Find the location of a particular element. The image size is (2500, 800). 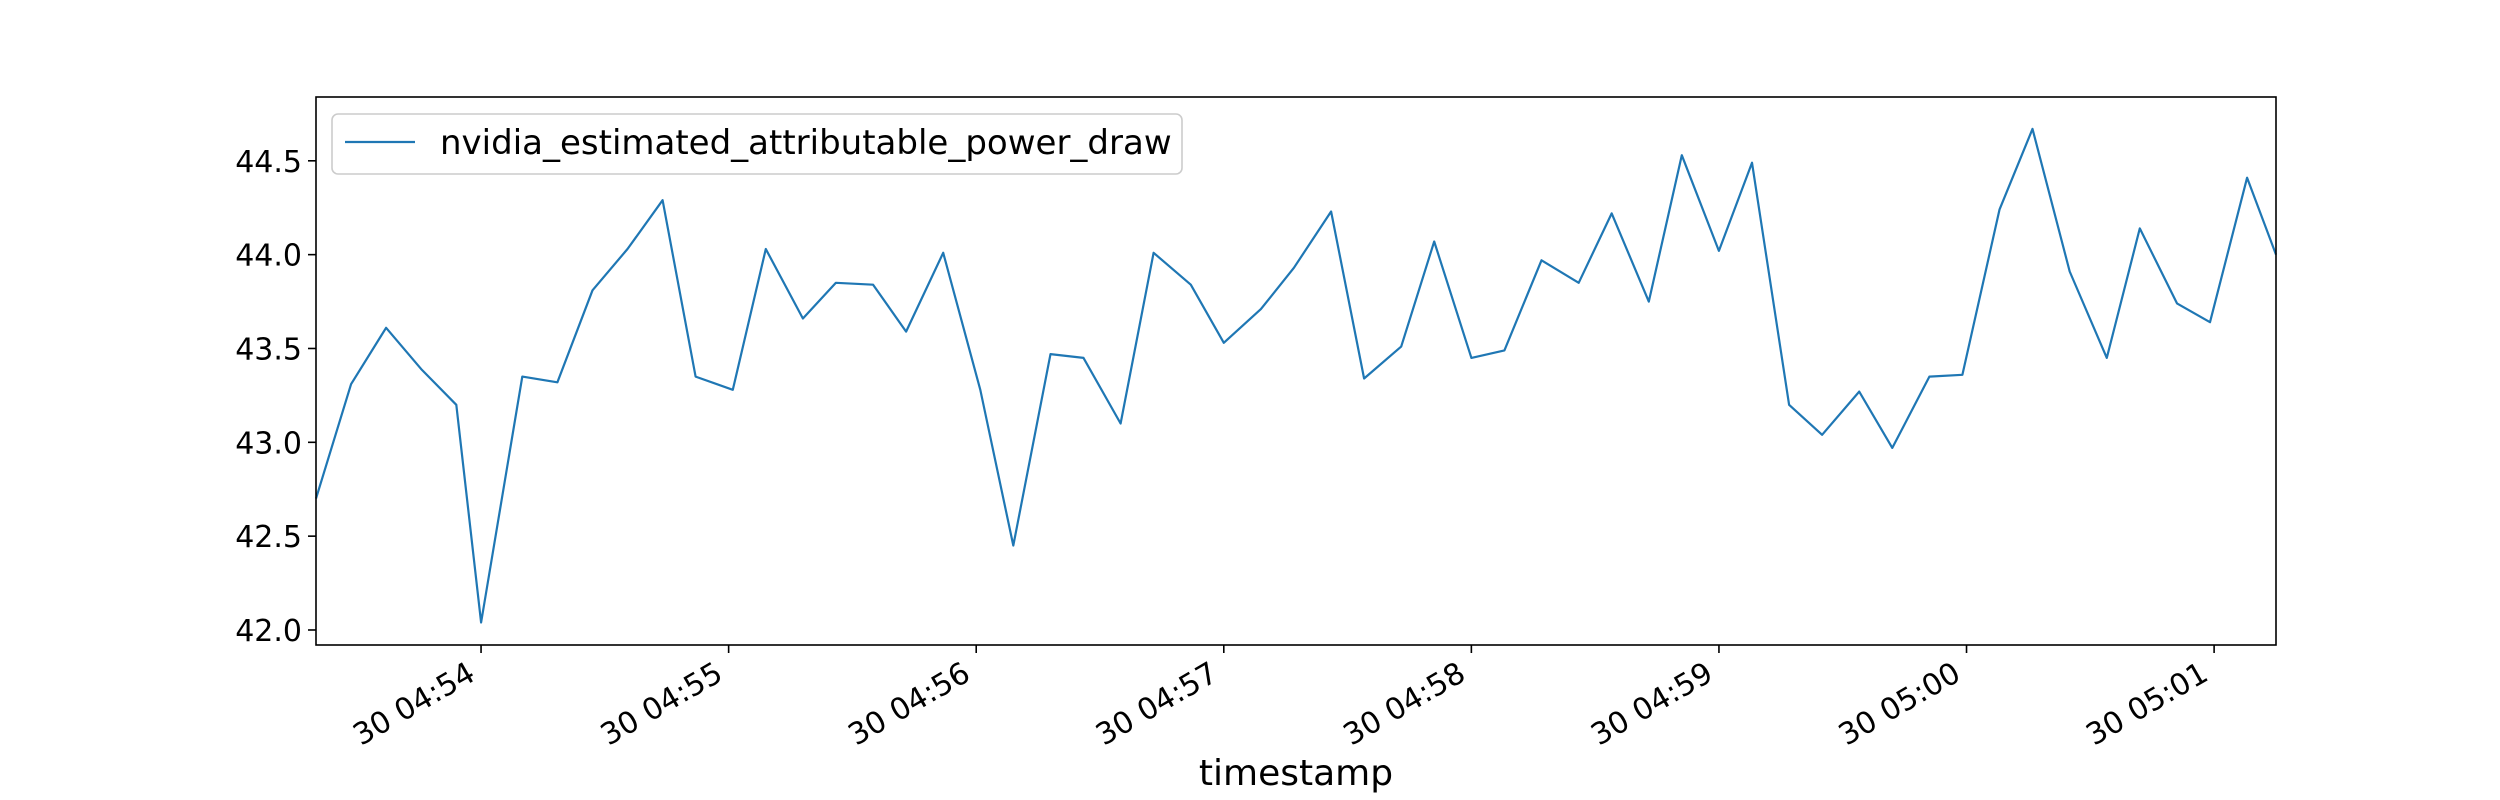

x-axis-label: timestamp is located at coordinates (1296, 773).